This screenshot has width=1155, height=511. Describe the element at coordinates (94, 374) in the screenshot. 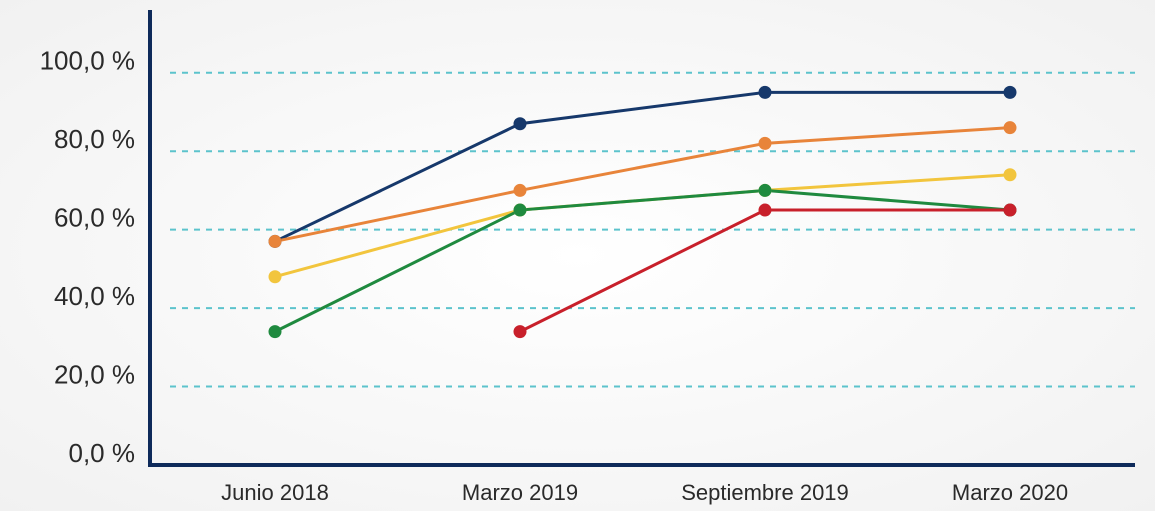

I see `y-tick-label: 20,0 %` at that location.